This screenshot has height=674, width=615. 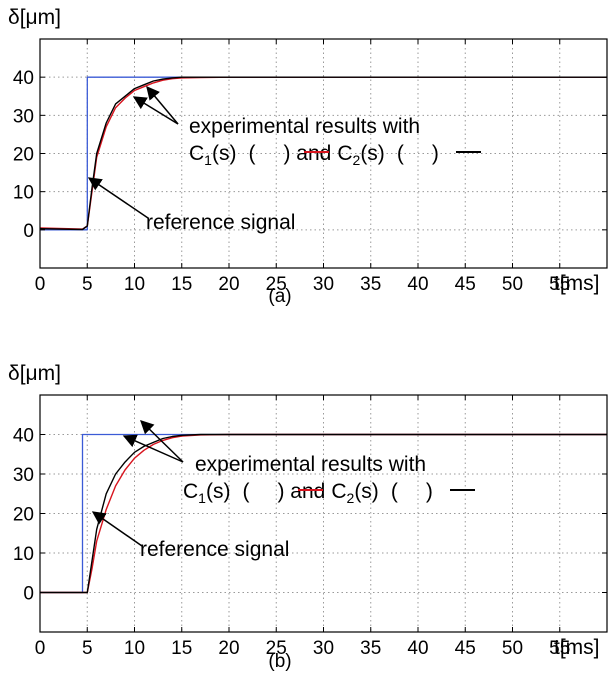 I want to click on chart-b-x-tick-label: 25, so click(x=276, y=648).